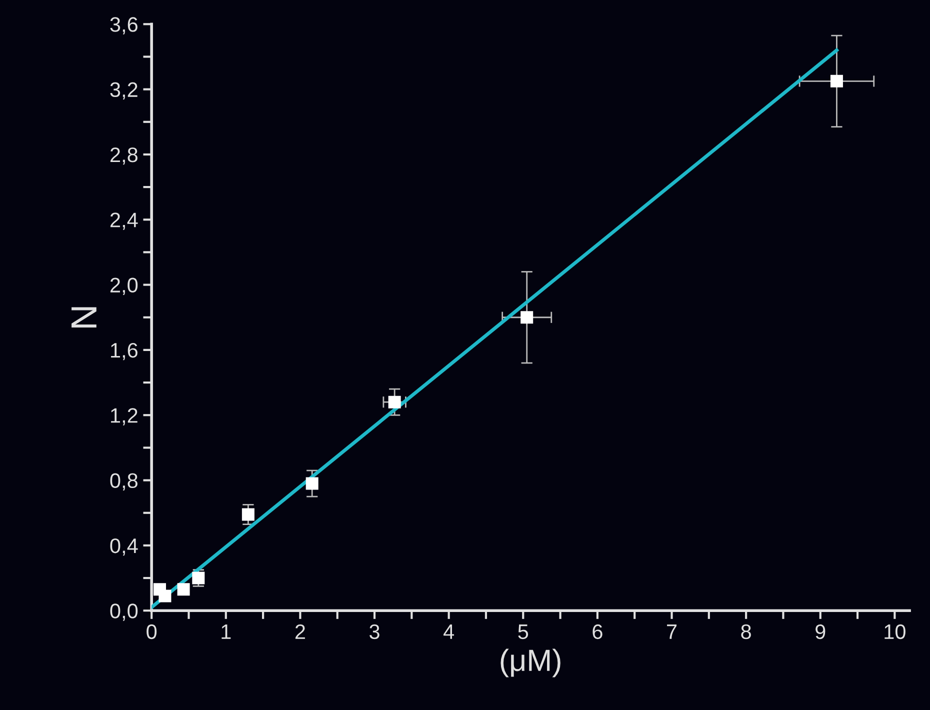 The image size is (930, 710). What do you see at coordinates (124, 91) in the screenshot?
I see `y-tick-label: 3,2` at bounding box center [124, 91].